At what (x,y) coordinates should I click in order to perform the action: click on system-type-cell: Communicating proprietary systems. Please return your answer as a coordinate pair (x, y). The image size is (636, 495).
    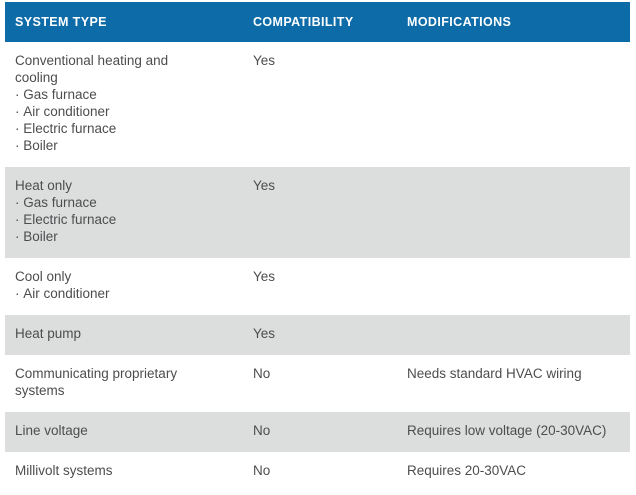
    Looking at the image, I should click on (123, 383).